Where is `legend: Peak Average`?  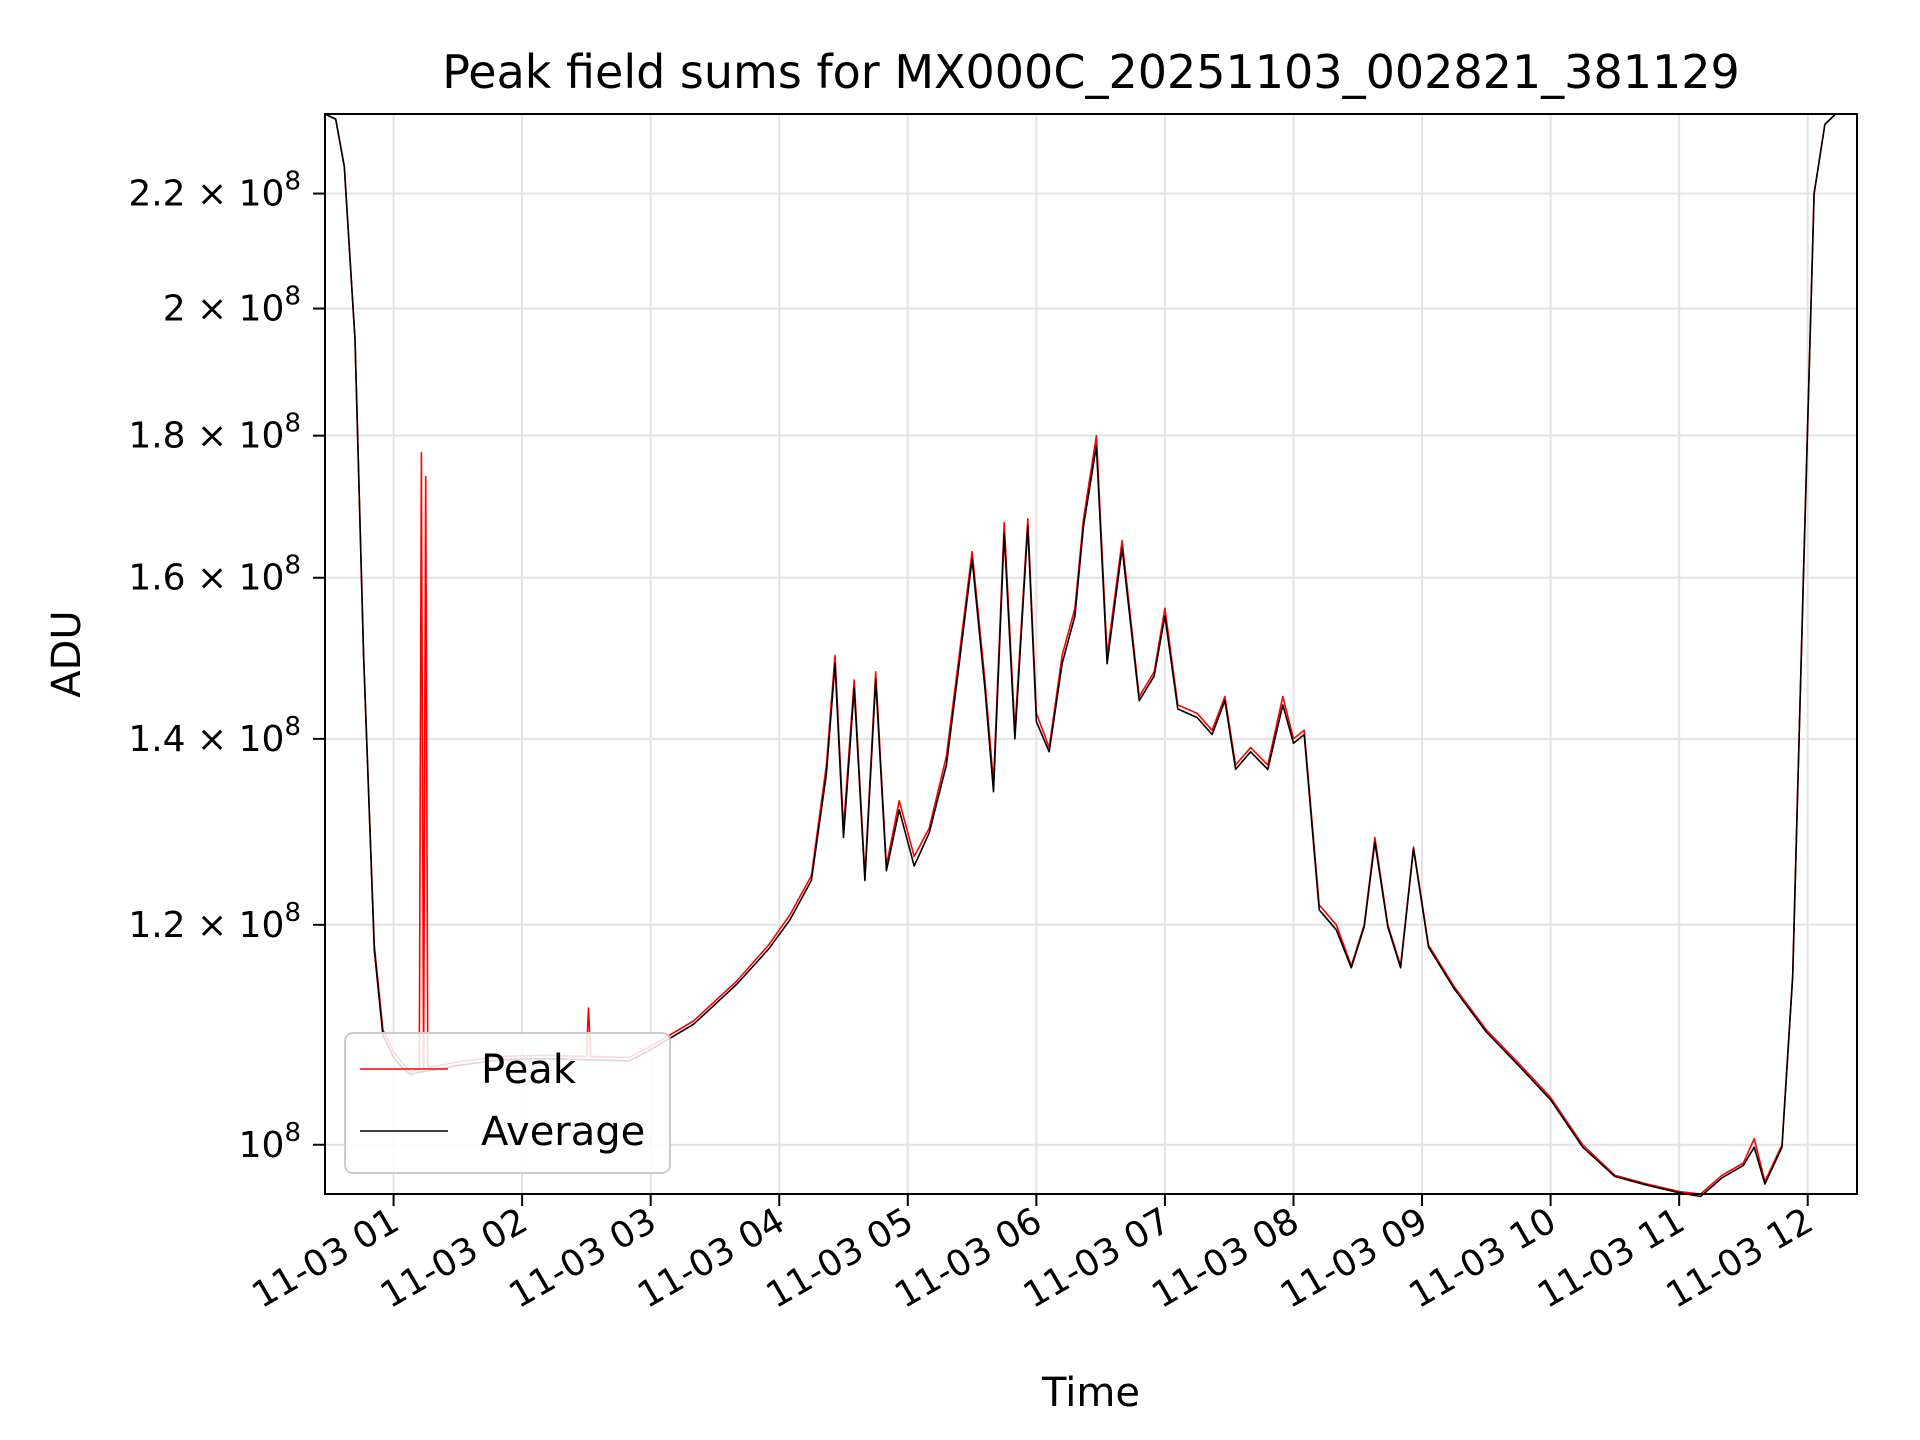
legend: Peak Average is located at coordinates (507, 1103).